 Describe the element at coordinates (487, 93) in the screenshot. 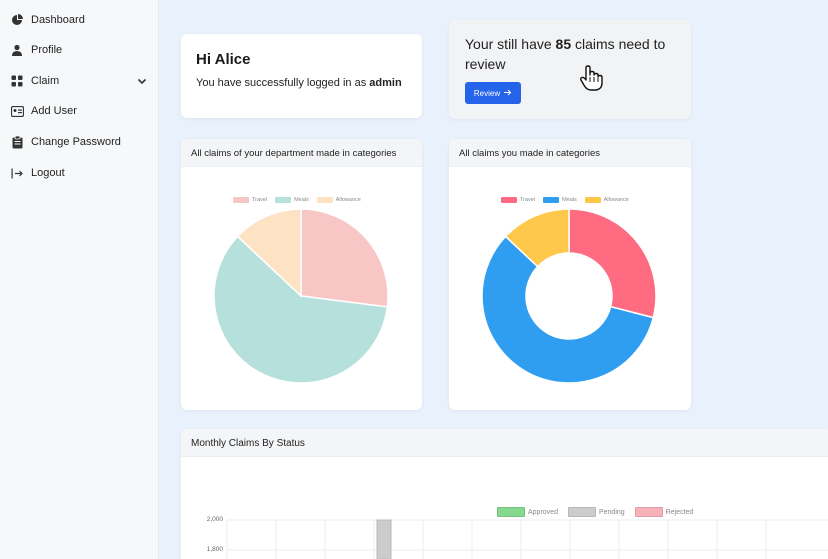

I see `review-button-label: Review` at that location.